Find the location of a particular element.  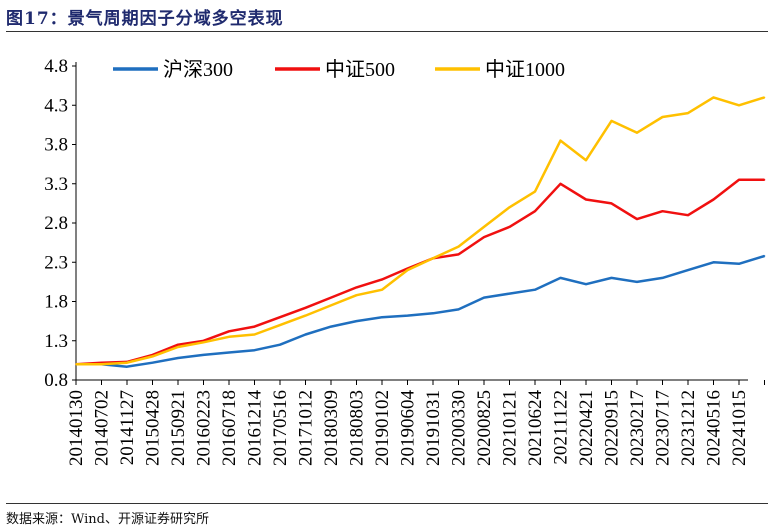

legend-label-1: 沪深300 is located at coordinates (198, 69).